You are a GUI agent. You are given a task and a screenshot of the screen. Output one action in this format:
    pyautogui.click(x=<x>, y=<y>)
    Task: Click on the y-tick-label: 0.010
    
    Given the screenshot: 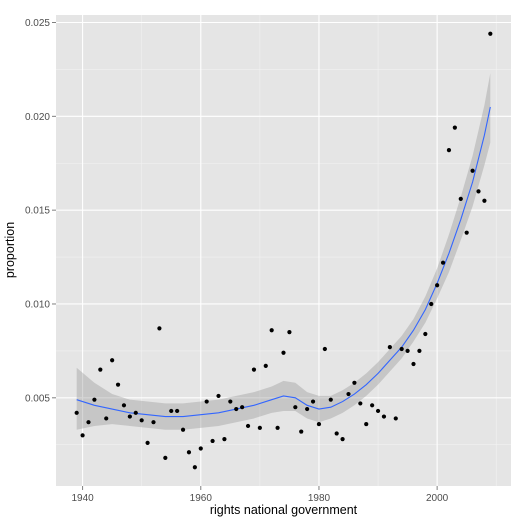 What is the action you would take?
    pyautogui.click(x=37, y=304)
    